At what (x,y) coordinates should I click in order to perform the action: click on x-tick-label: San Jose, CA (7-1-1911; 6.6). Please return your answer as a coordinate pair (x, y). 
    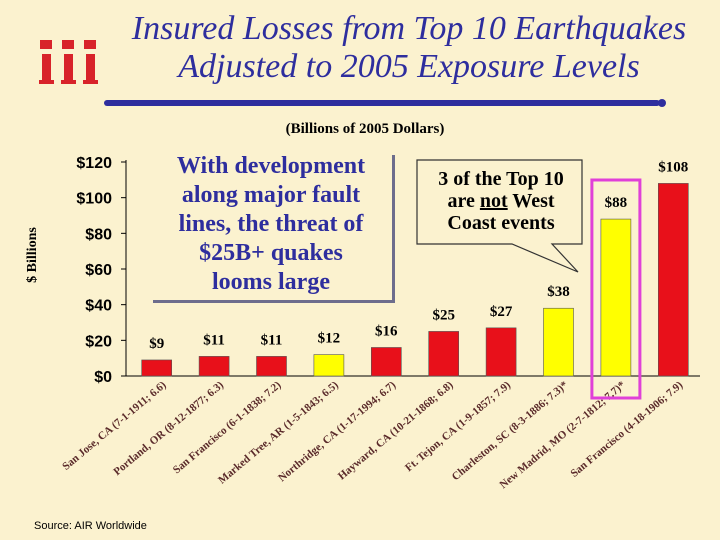
    Looking at the image, I should click on (114, 426).